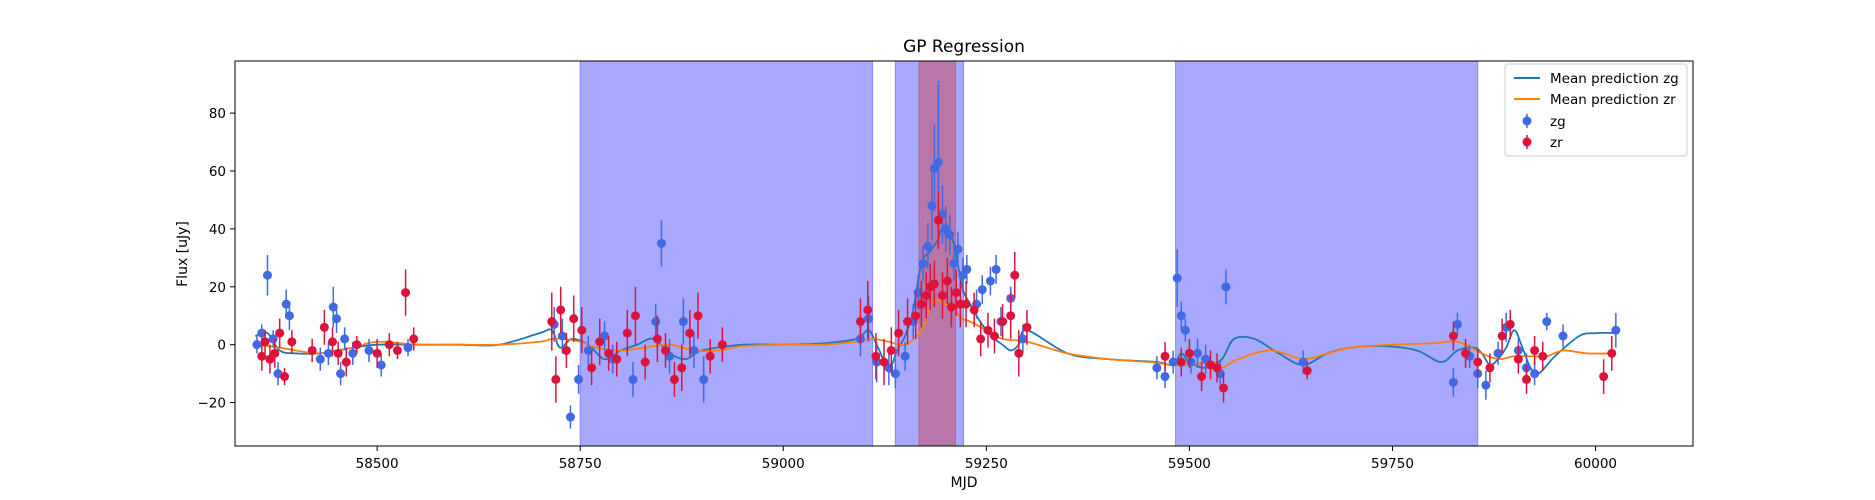 The width and height of the screenshot is (1875, 500). What do you see at coordinates (964, 483) in the screenshot?
I see `x-axis-label: MJD` at bounding box center [964, 483].